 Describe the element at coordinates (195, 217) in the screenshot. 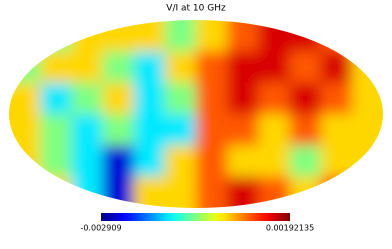

I see `colorbar` at that location.